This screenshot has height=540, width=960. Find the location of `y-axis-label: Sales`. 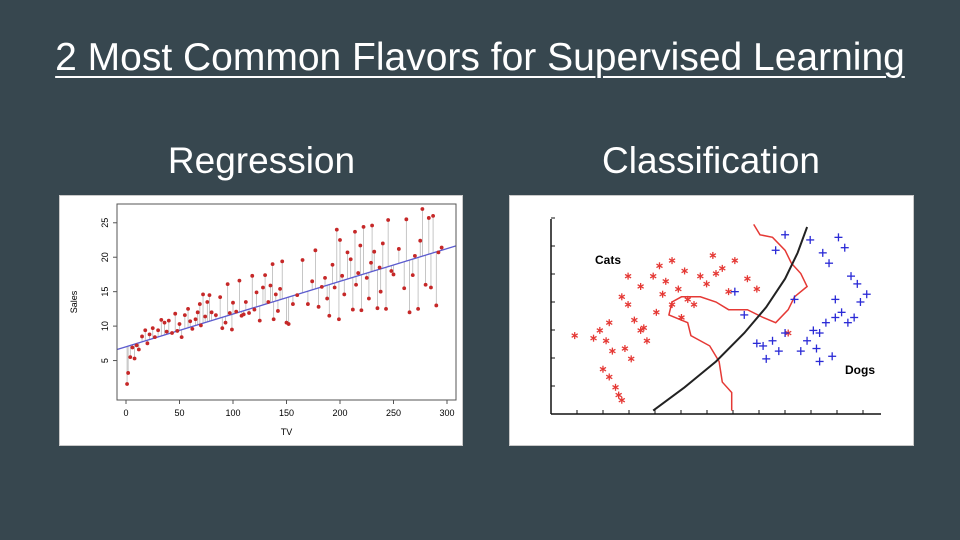

y-axis-label: Sales is located at coordinates (74, 301).